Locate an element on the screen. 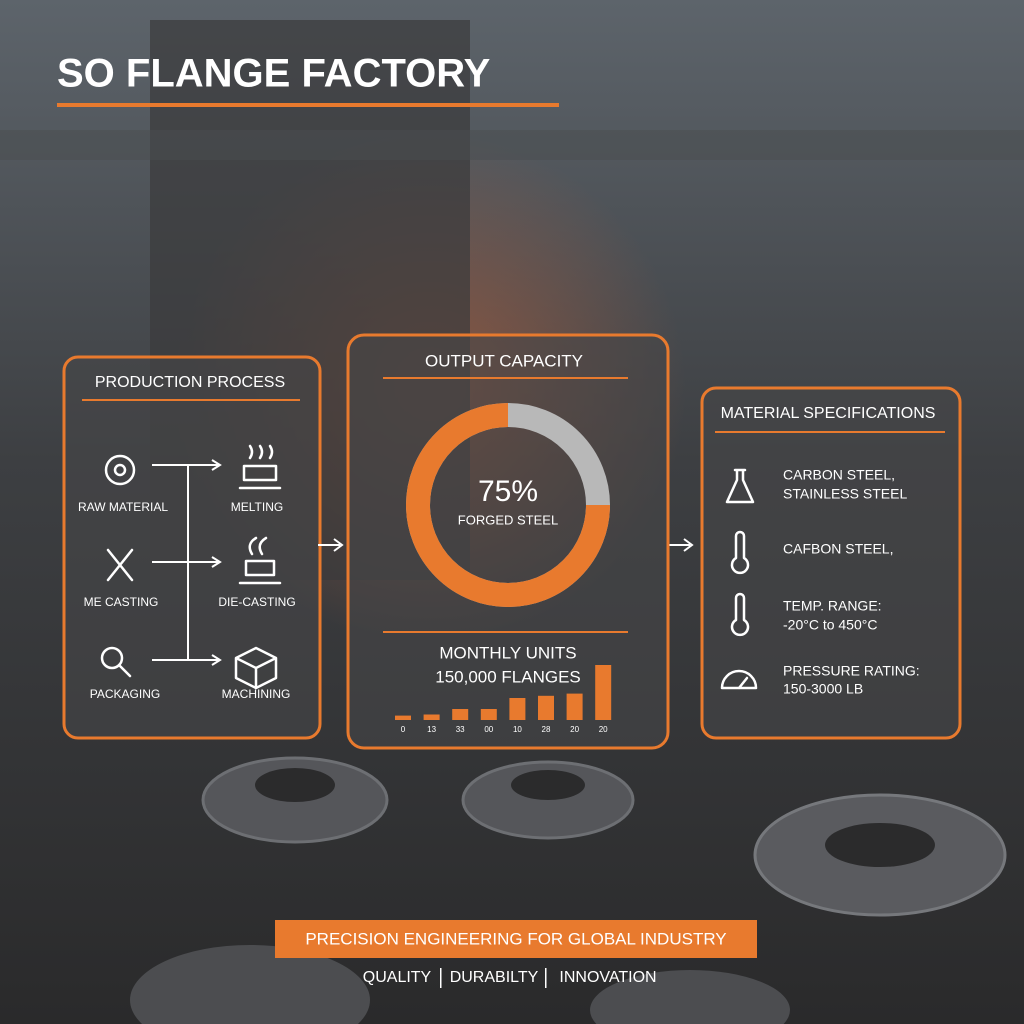 Image resolution: width=1024 pixels, height=1024 pixels. step-label: MELTING is located at coordinates (257, 507).